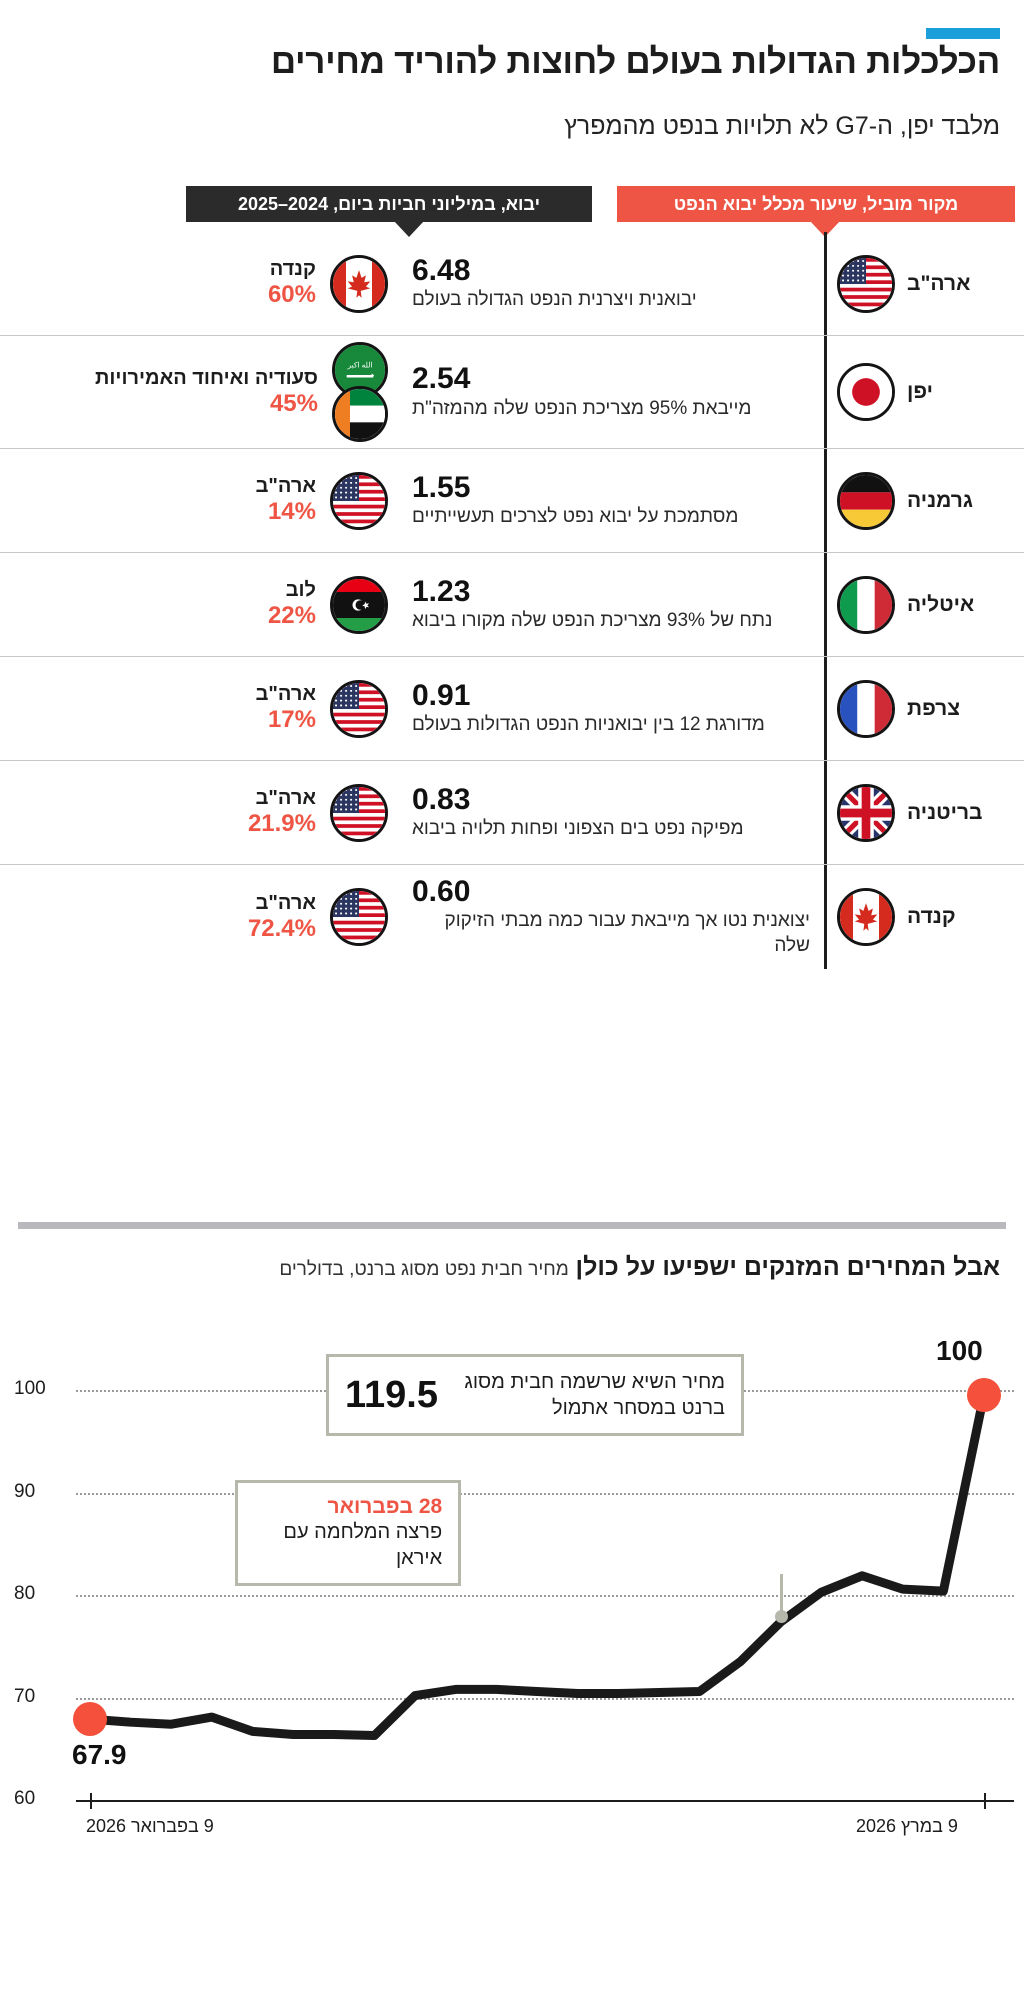  Describe the element at coordinates (611, 500) in the screenshot. I see `imports-cell: 1.55 מסתמכת על יבוא נפט לצרכים תעשייתיים` at that location.